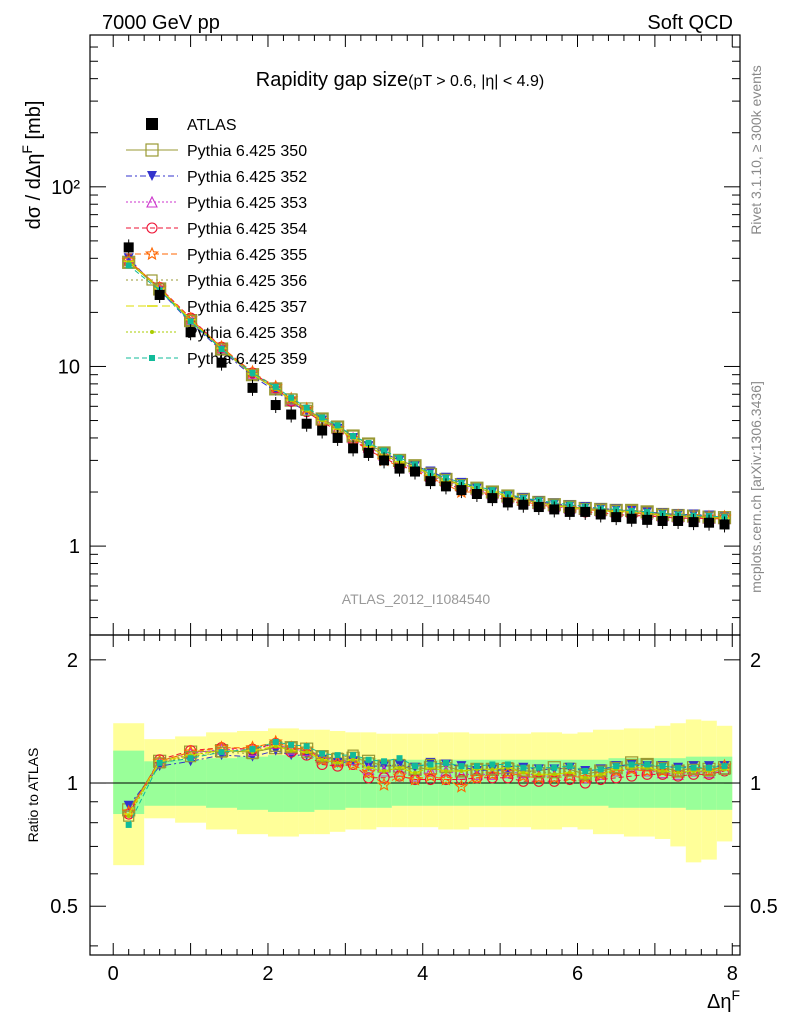  What do you see at coordinates (72, 661) in the screenshot?
I see `ratio-y-tick-label: 2` at bounding box center [72, 661].